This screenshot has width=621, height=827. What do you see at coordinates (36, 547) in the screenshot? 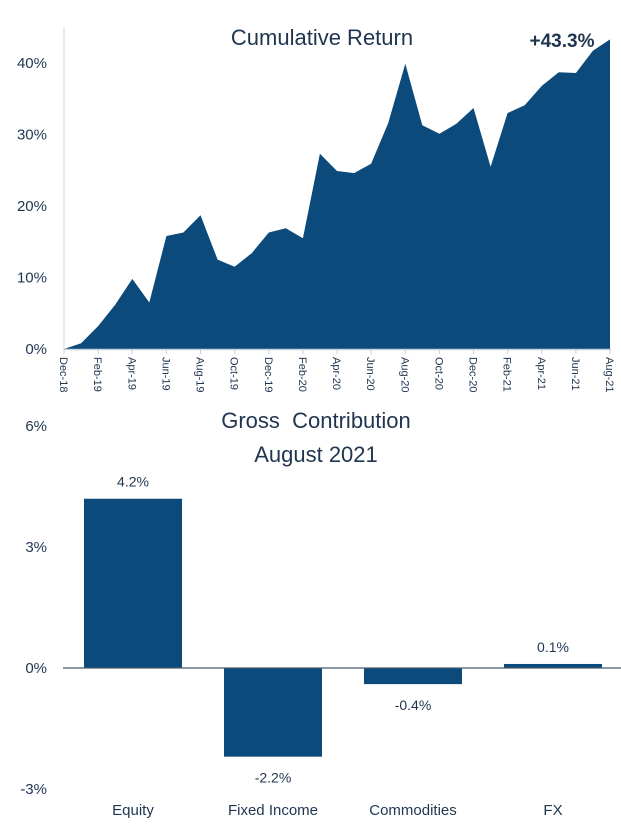
I see `bar-y-tick-label: 3%` at bounding box center [36, 547].